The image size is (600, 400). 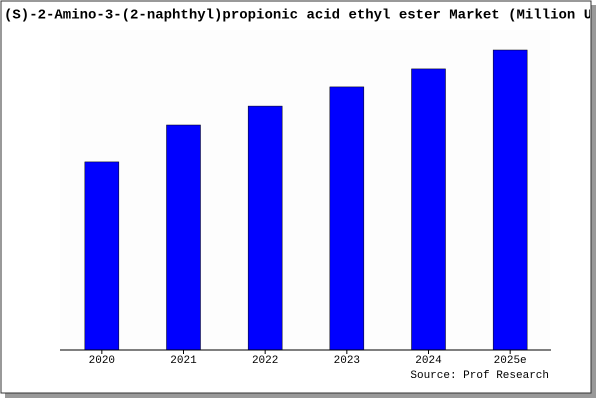 I want to click on x-tick-label: 2023, so click(x=347, y=361).